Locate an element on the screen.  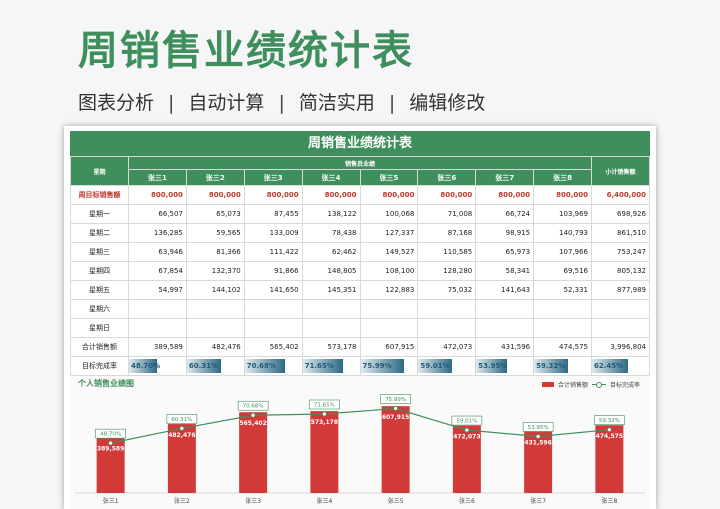
table-cell: 91,866 is located at coordinates (273, 271).